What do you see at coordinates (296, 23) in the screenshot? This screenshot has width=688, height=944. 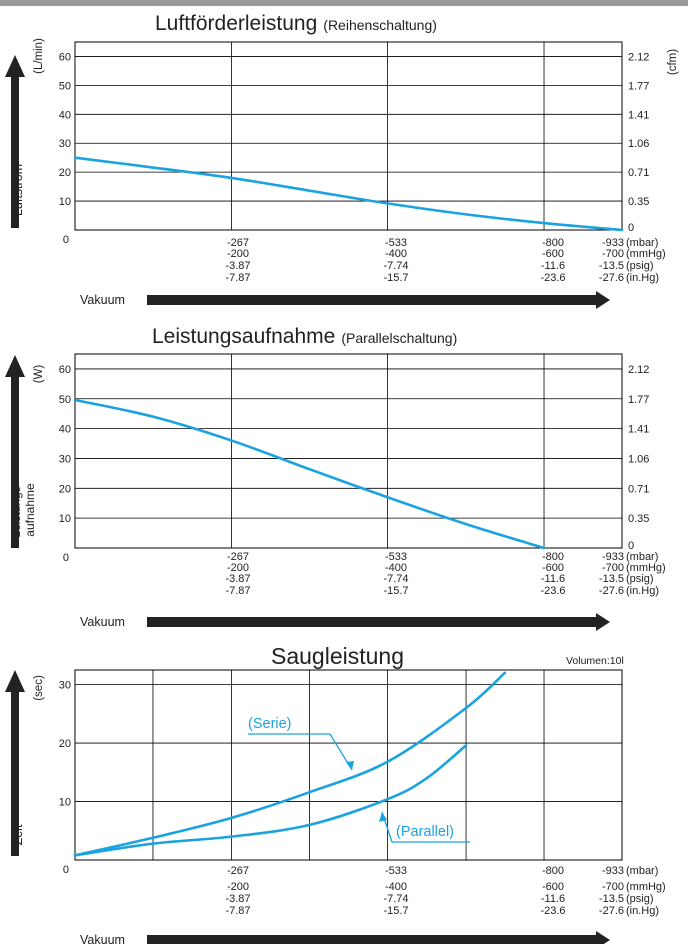 I see `chart-title: Luftförderleistung (Reihenschaltung)` at bounding box center [296, 23].